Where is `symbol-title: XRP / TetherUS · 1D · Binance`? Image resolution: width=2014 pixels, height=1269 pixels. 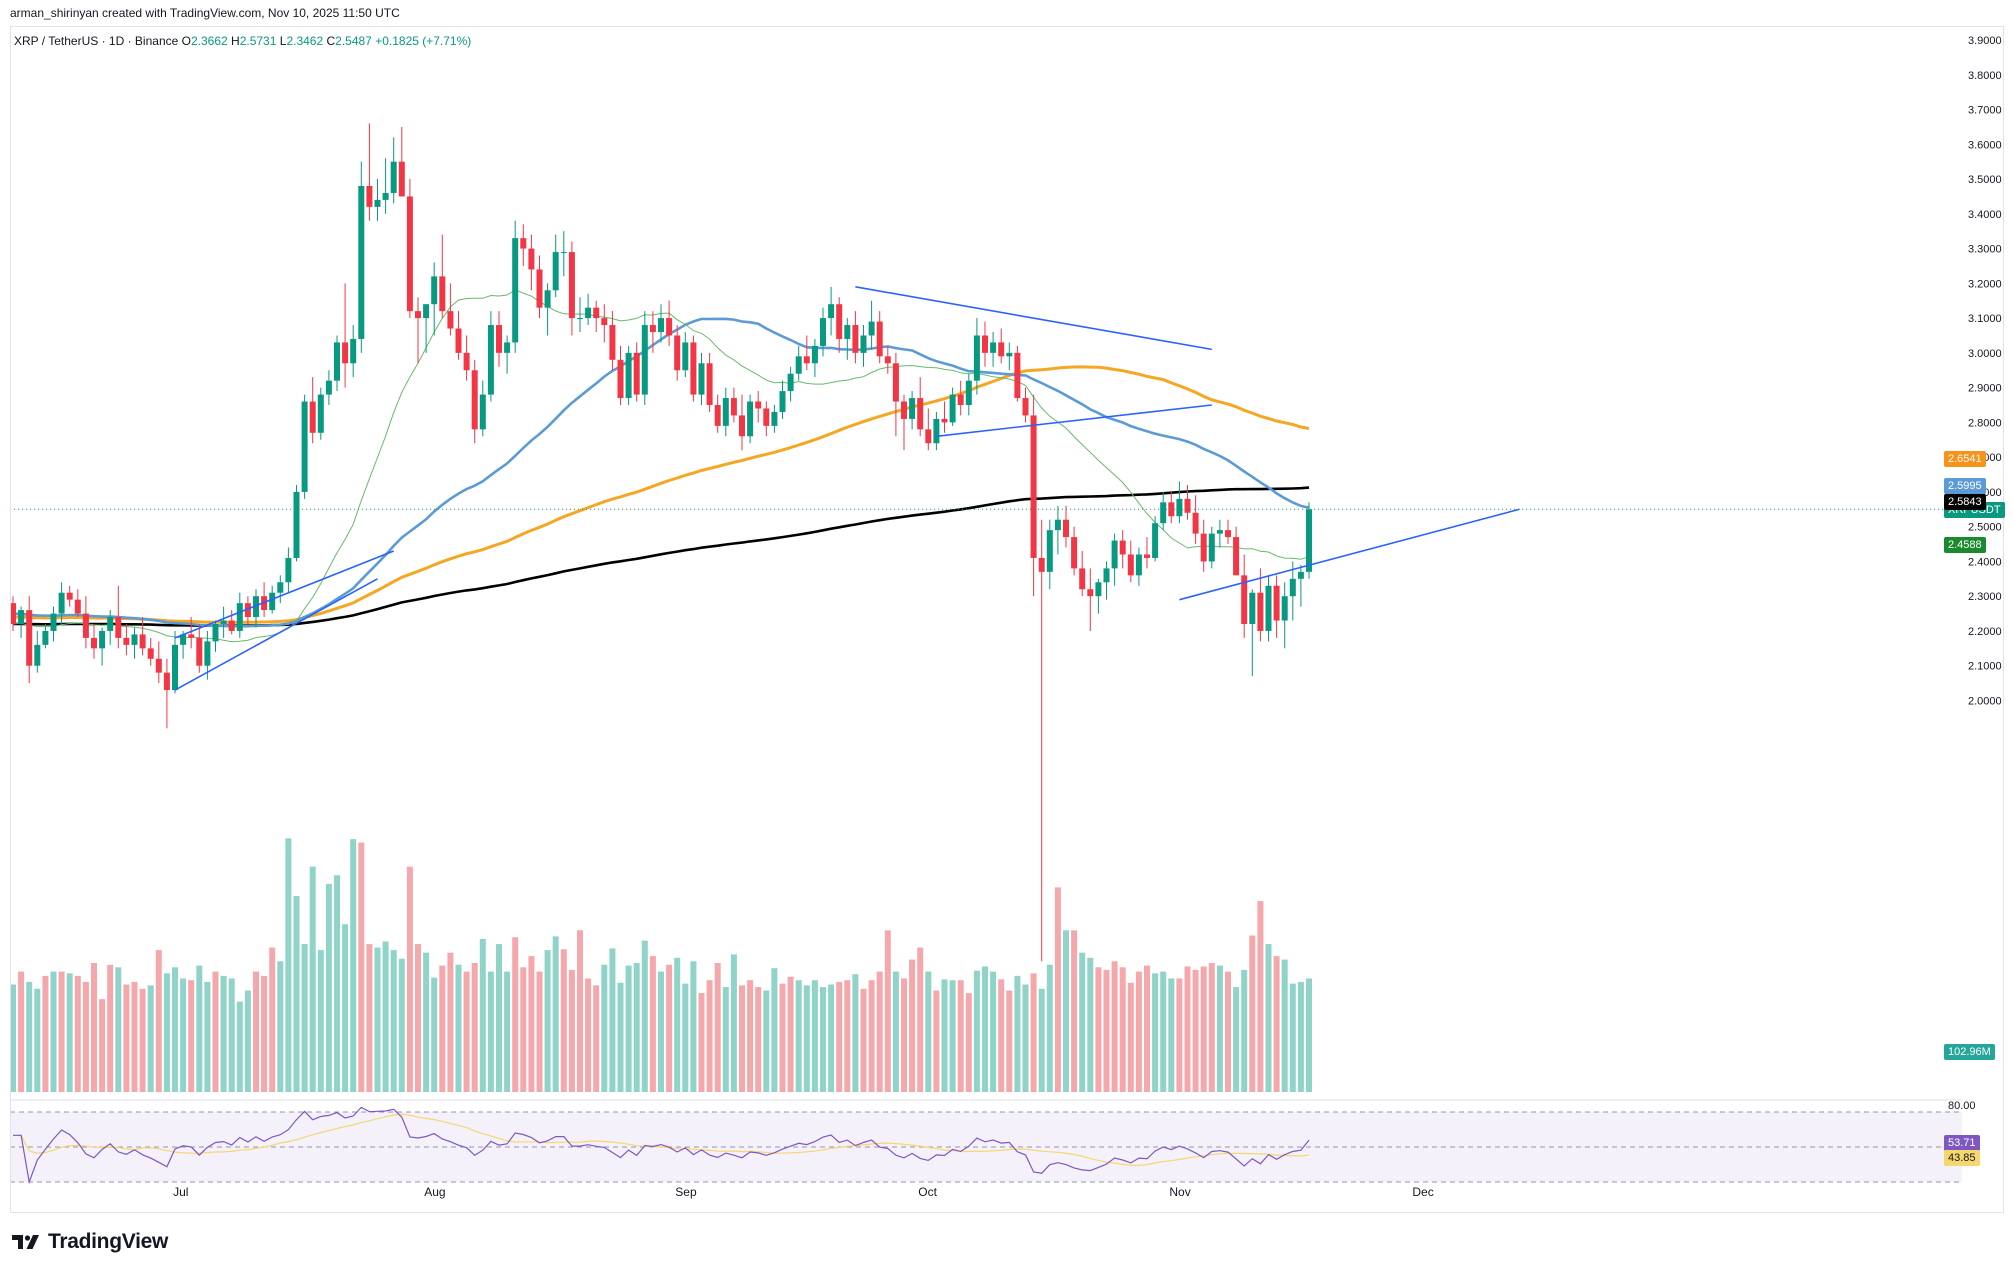 symbol-title: XRP / TetherUS · 1D · Binance is located at coordinates (96, 41).